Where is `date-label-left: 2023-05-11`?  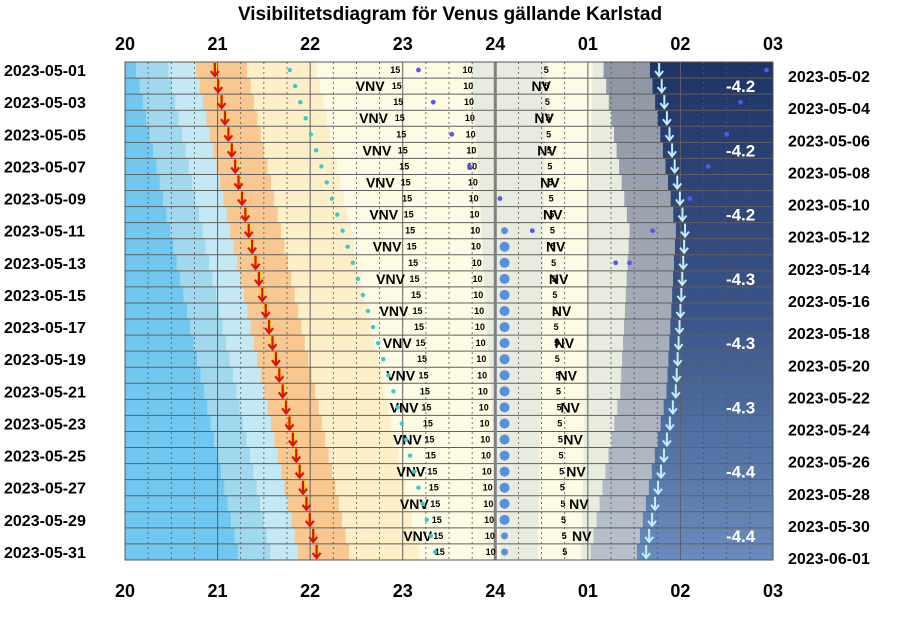
date-label-left: 2023-05-11 is located at coordinates (44, 232).